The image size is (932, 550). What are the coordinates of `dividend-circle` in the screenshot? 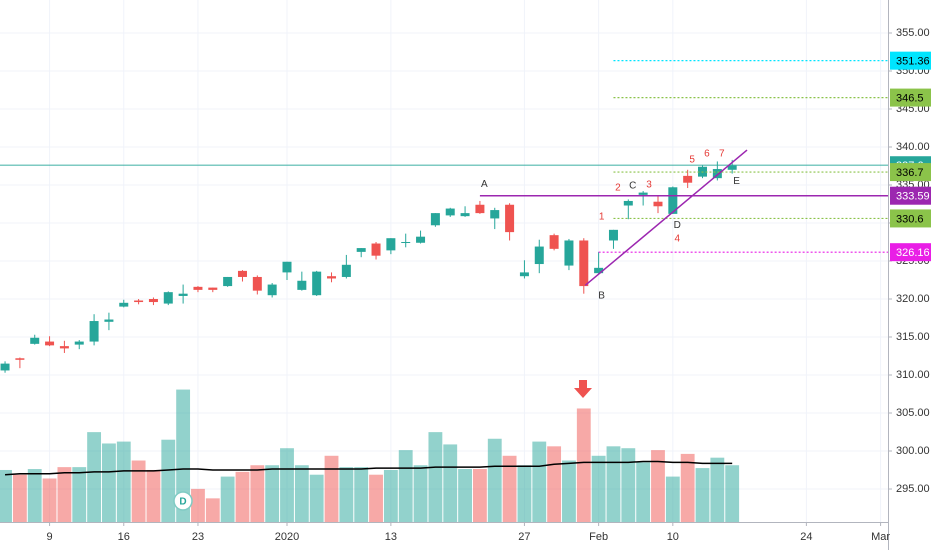 It's located at (183, 501).